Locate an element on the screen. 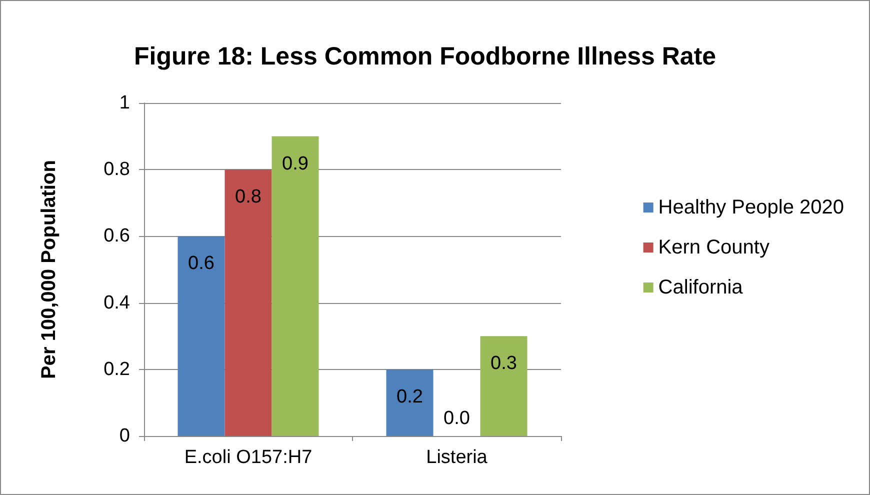 Image resolution: width=870 pixels, height=495 pixels. y-tick-label: 0.8 is located at coordinates (117, 169).